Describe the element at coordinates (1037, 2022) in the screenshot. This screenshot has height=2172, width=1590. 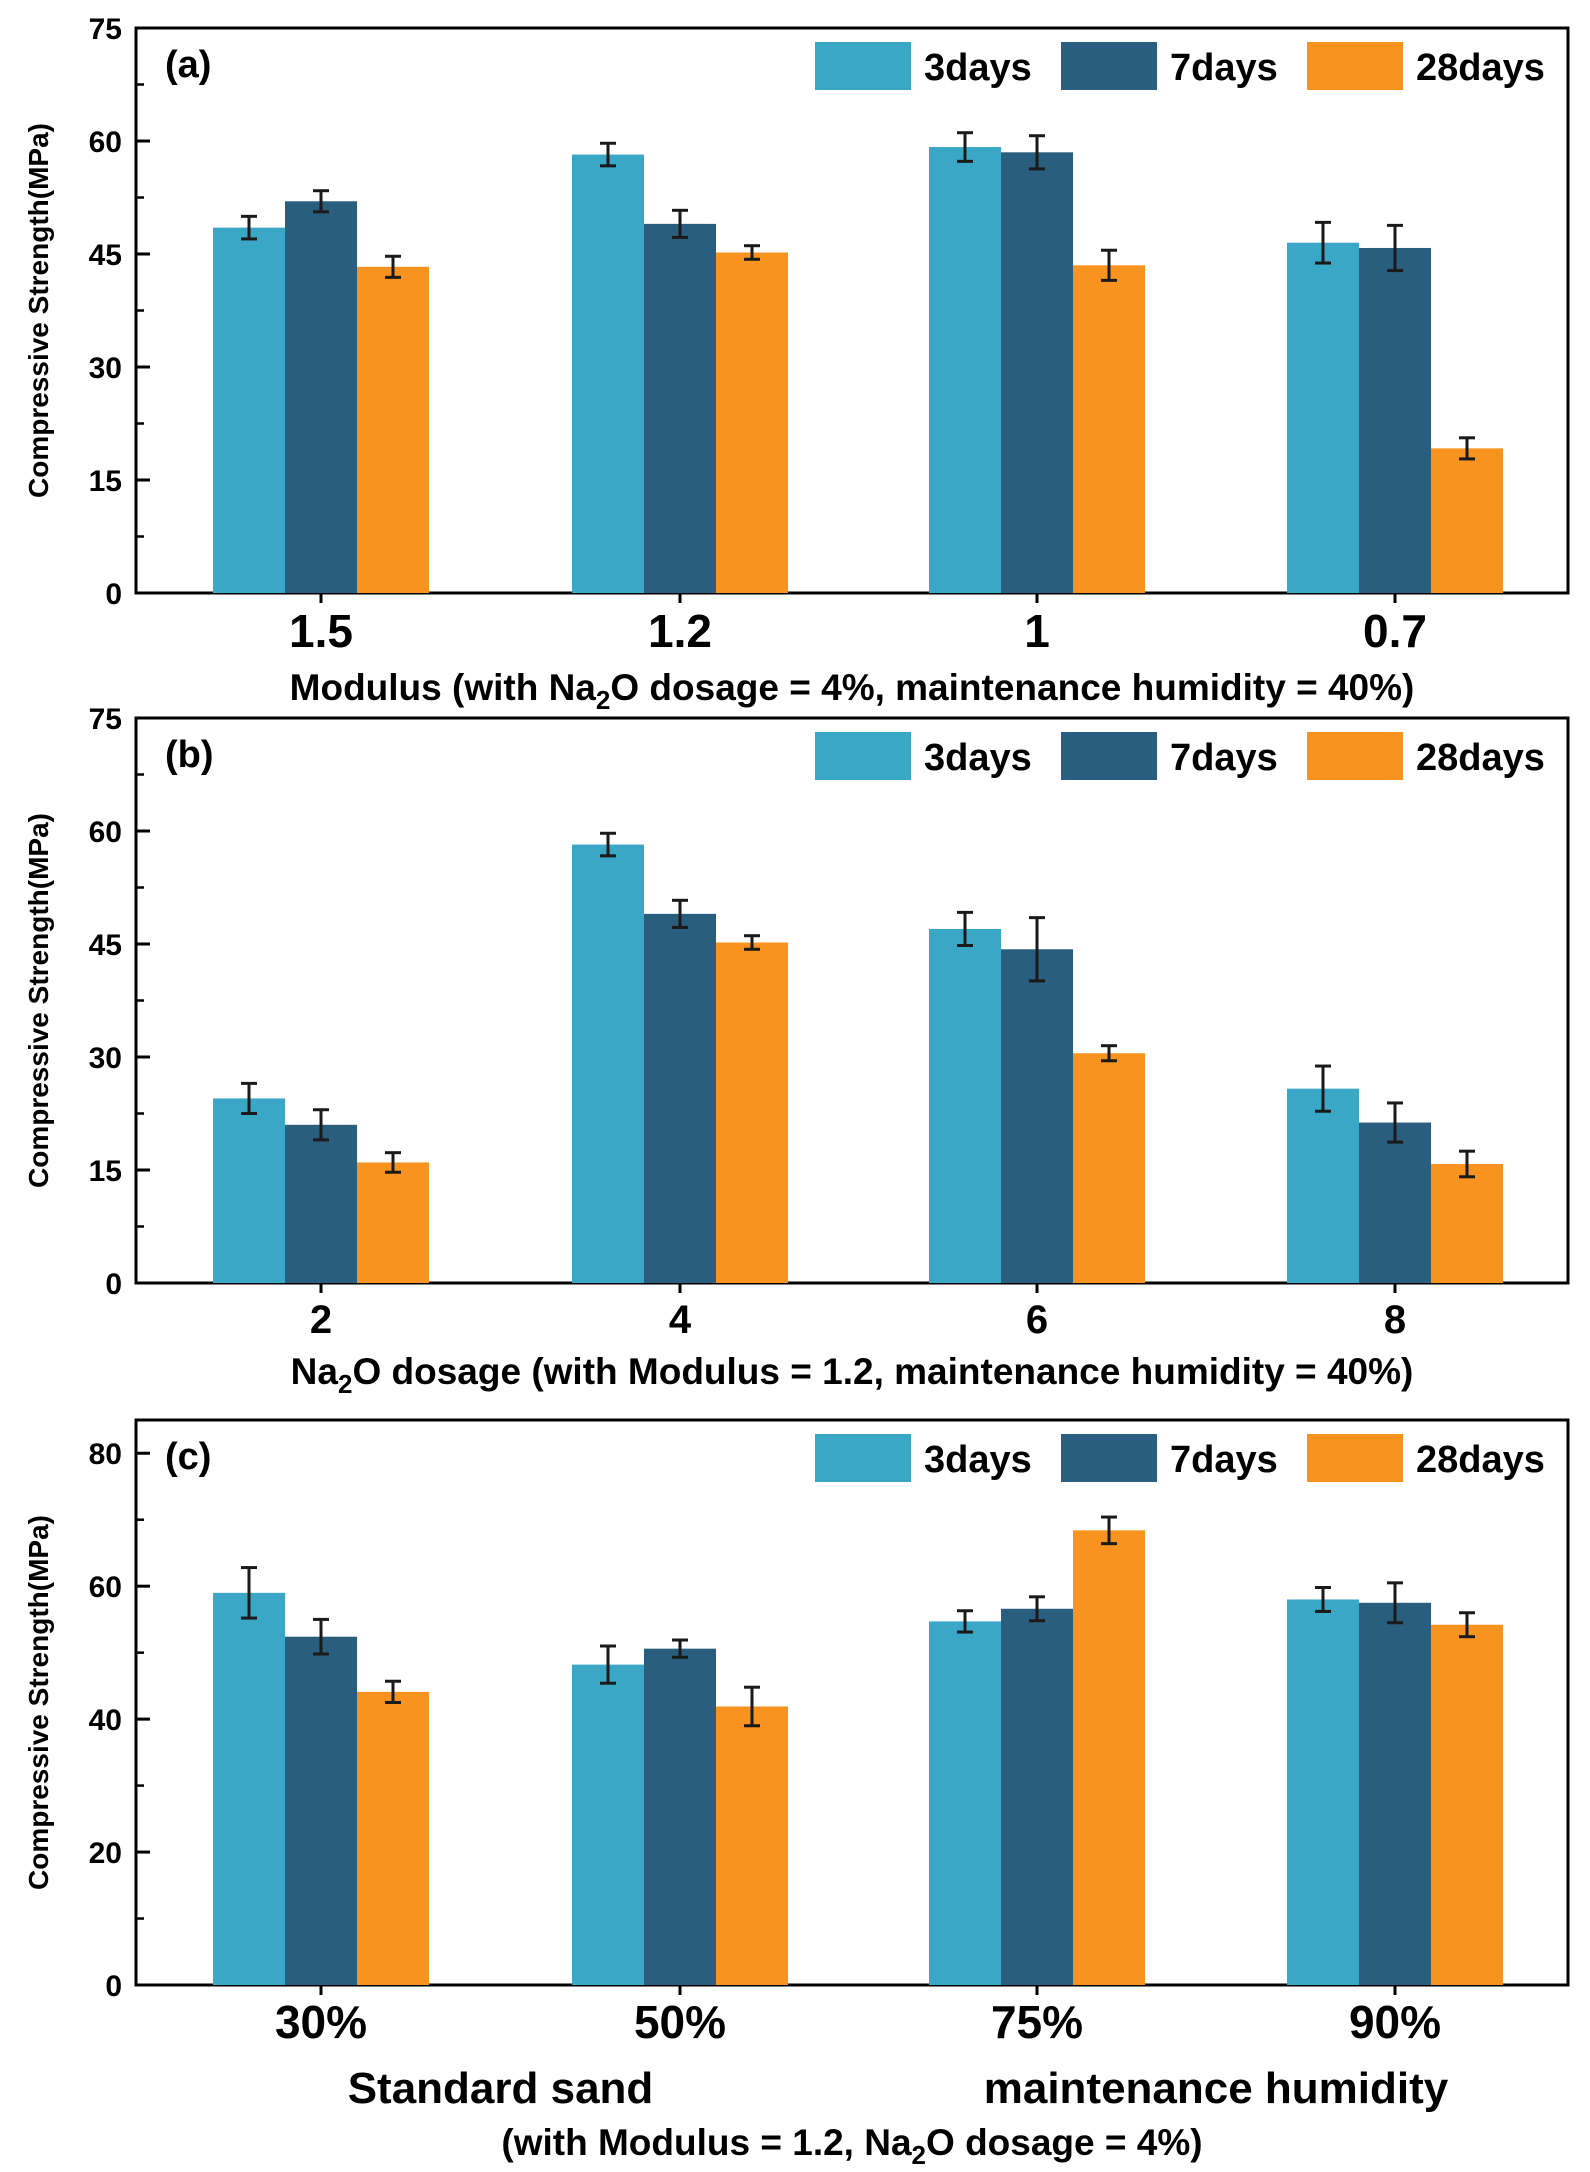
I see `x-category-label: 75%` at that location.